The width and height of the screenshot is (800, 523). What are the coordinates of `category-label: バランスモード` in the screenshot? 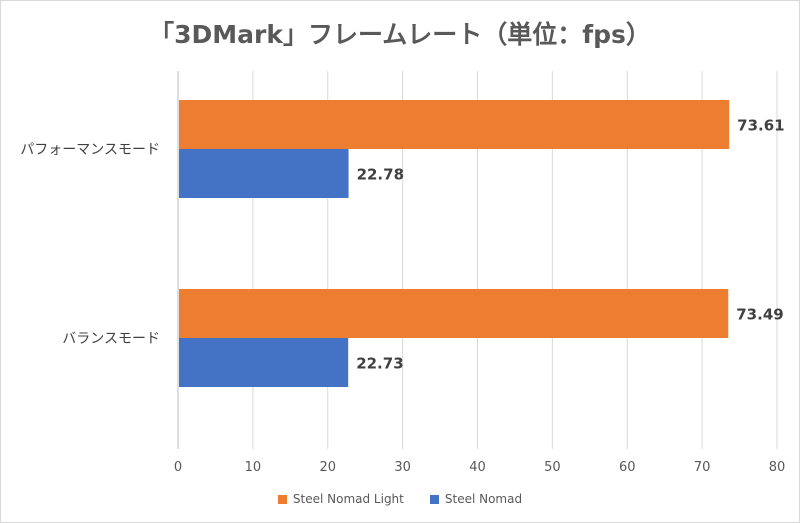 It's located at (111, 339).